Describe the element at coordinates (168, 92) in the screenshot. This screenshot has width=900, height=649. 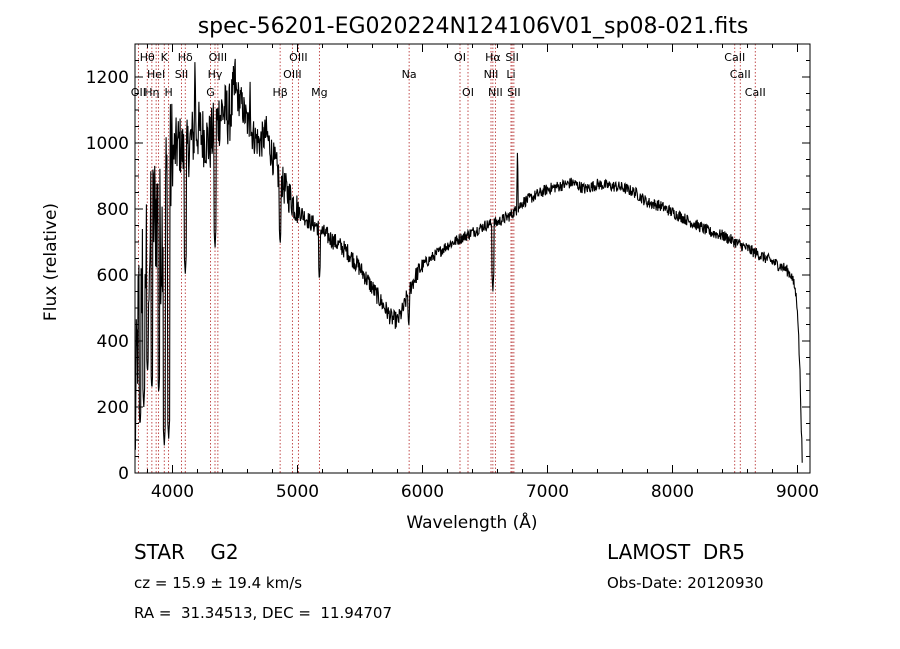
I see `line-label: H` at that location.